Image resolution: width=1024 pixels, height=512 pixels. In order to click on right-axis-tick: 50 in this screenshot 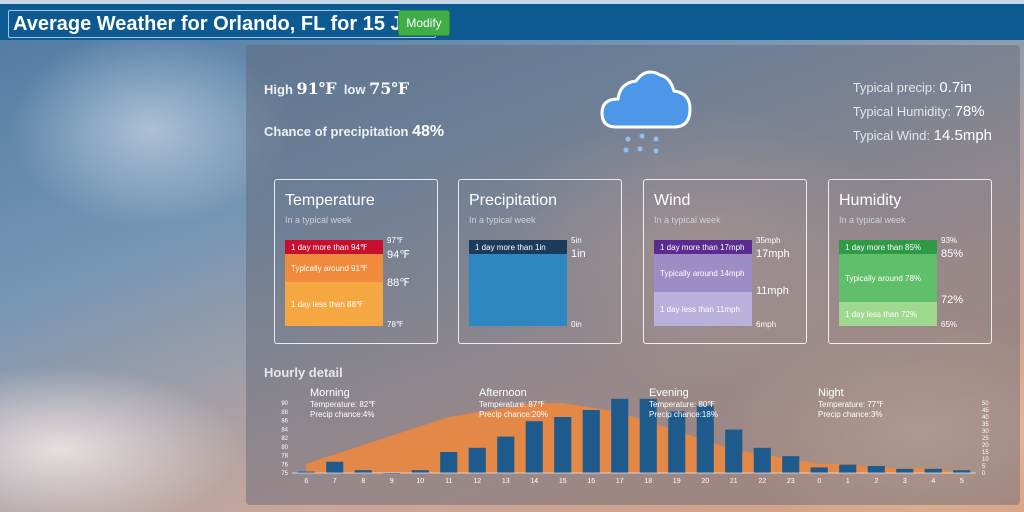, I will do `click(985, 404)`.